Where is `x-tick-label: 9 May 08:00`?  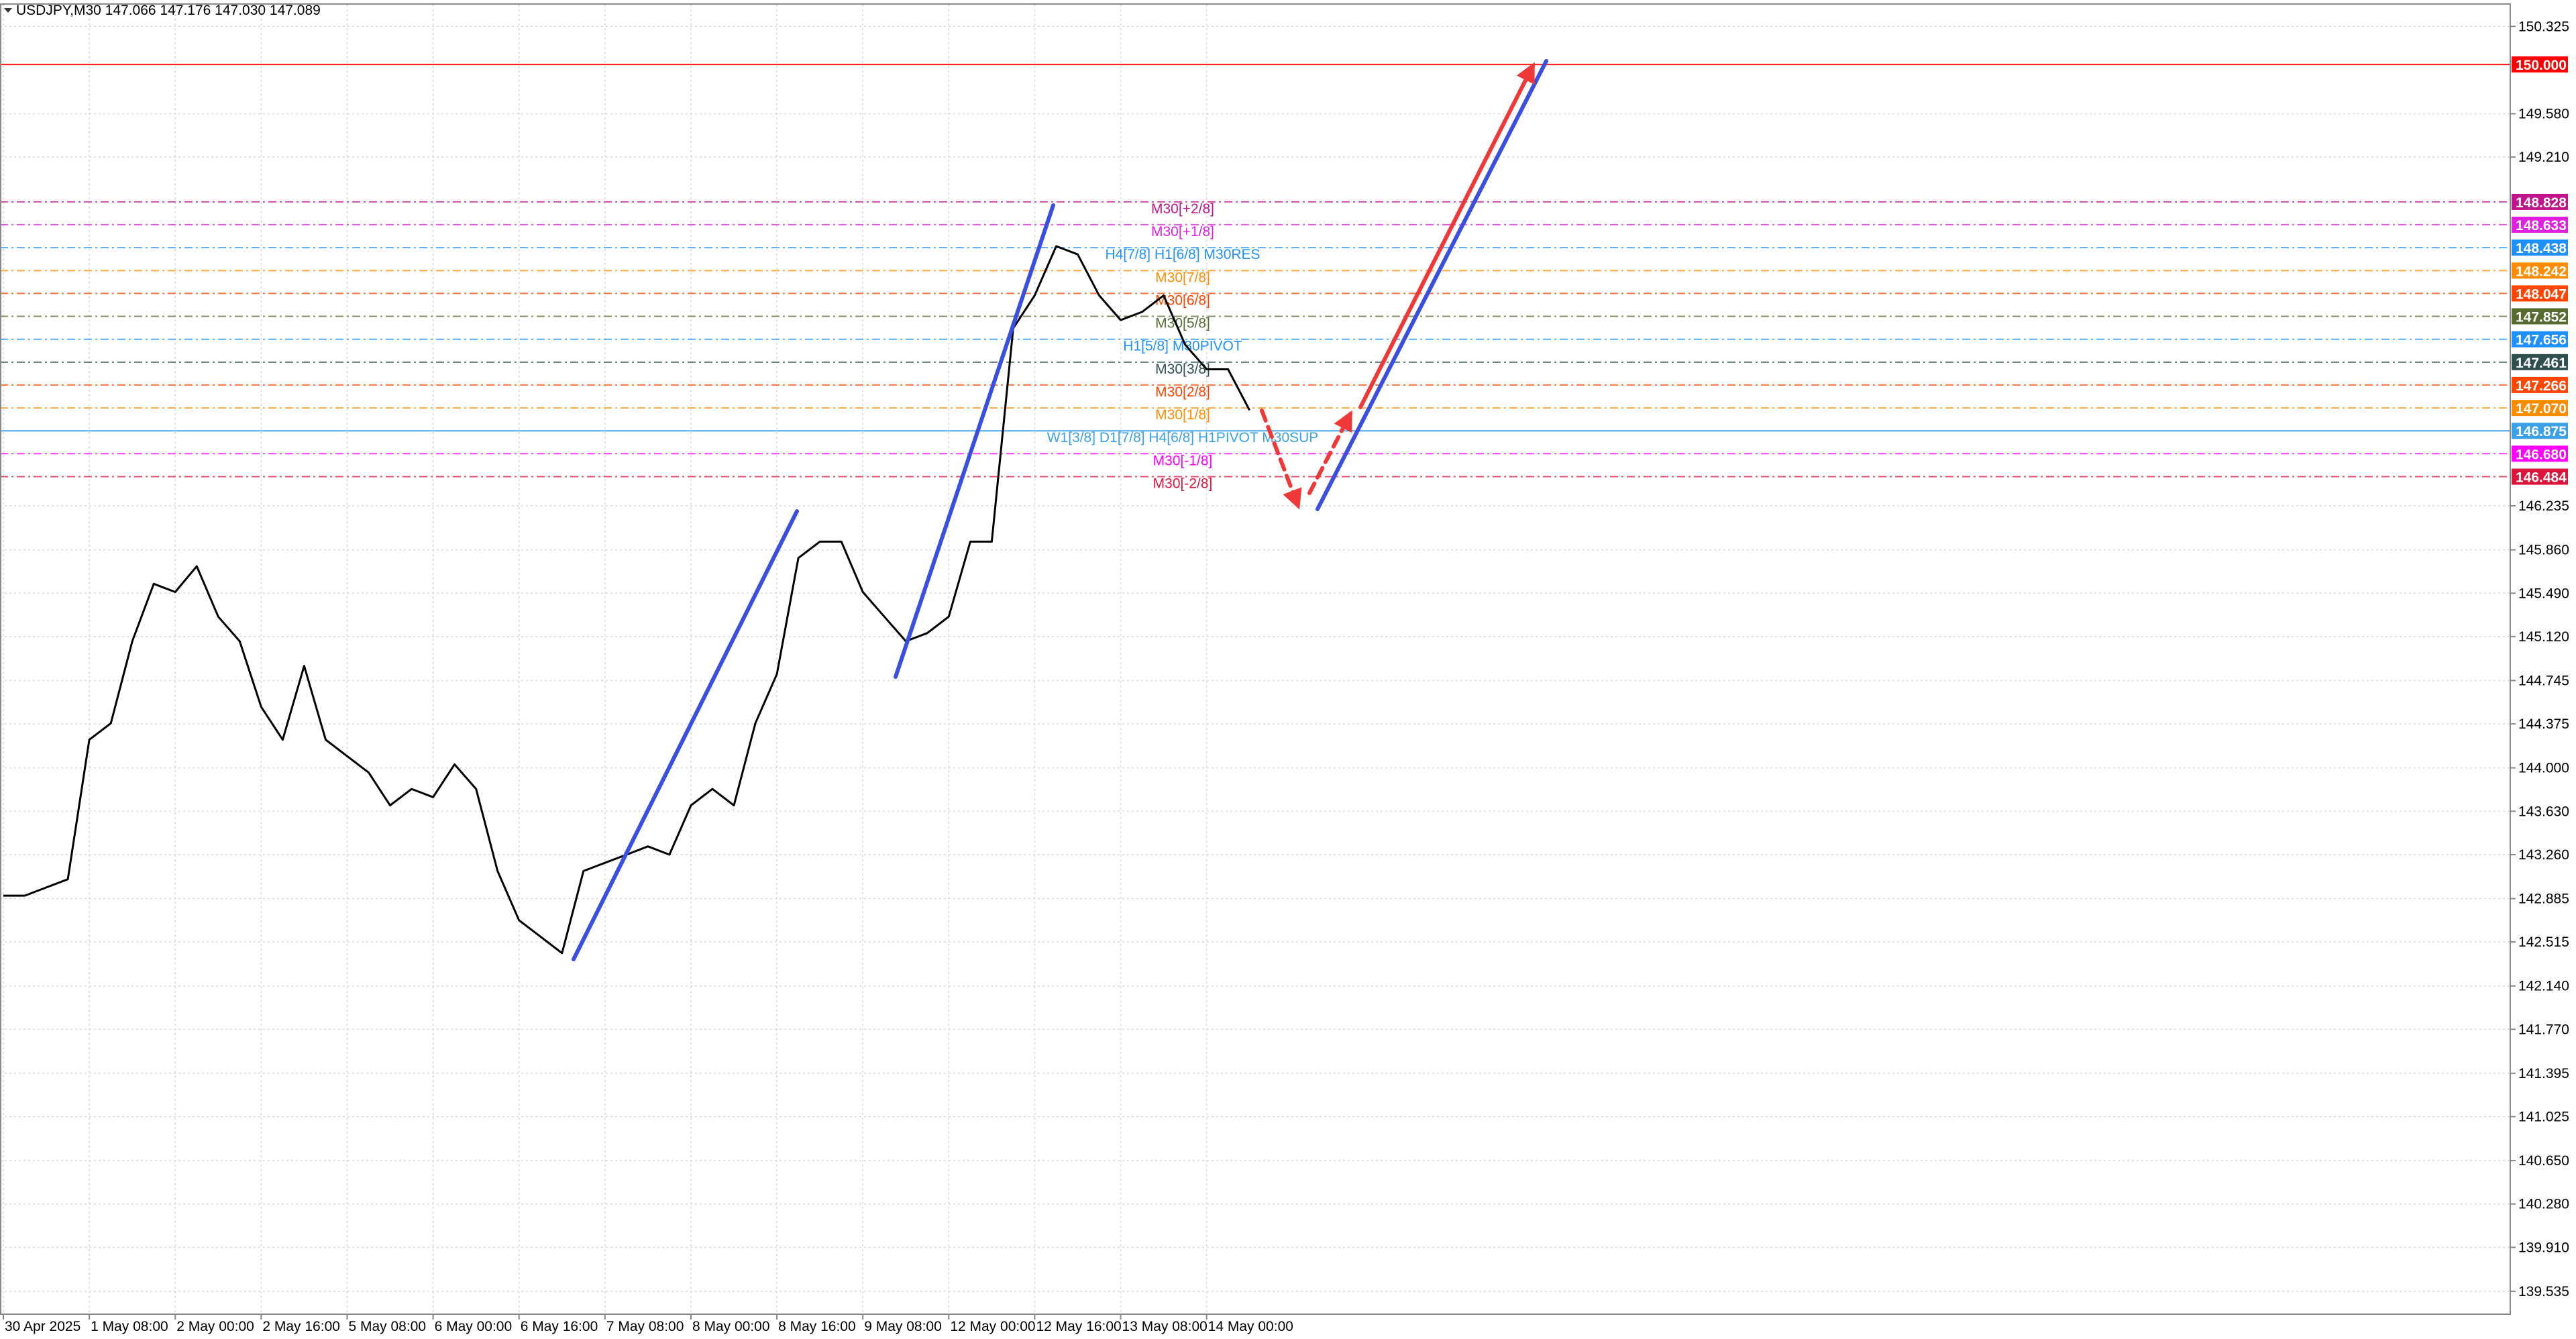
x-tick-label: 9 May 08:00 is located at coordinates (903, 1326).